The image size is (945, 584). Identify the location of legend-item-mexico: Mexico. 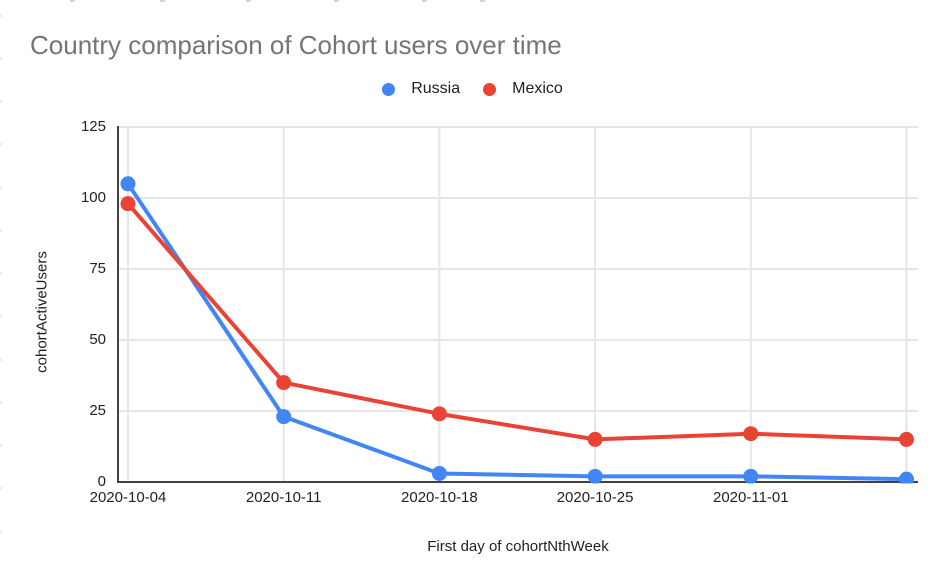
(523, 89).